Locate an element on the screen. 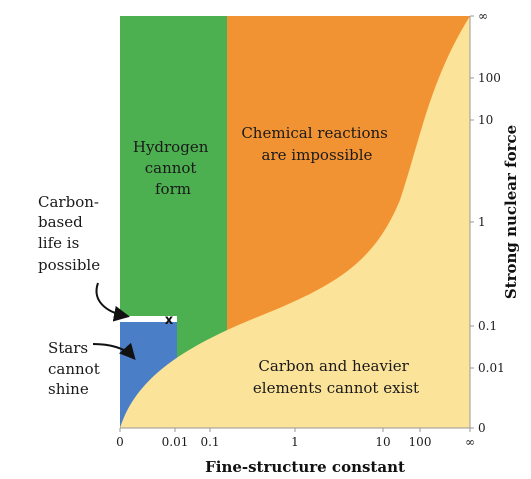 The height and width of the screenshot is (479, 531). x-ticks: 0 0.01 0.1 1 10 100 ∞ is located at coordinates (295, 438).